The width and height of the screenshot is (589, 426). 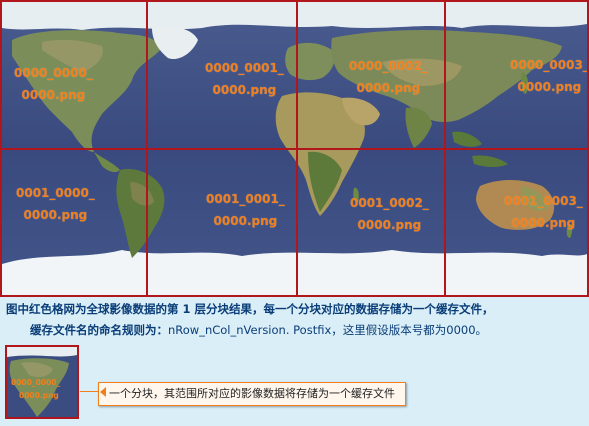 I want to click on tile-label-0000-0003: 0000_0003_ 0000.png, so click(x=549, y=76).